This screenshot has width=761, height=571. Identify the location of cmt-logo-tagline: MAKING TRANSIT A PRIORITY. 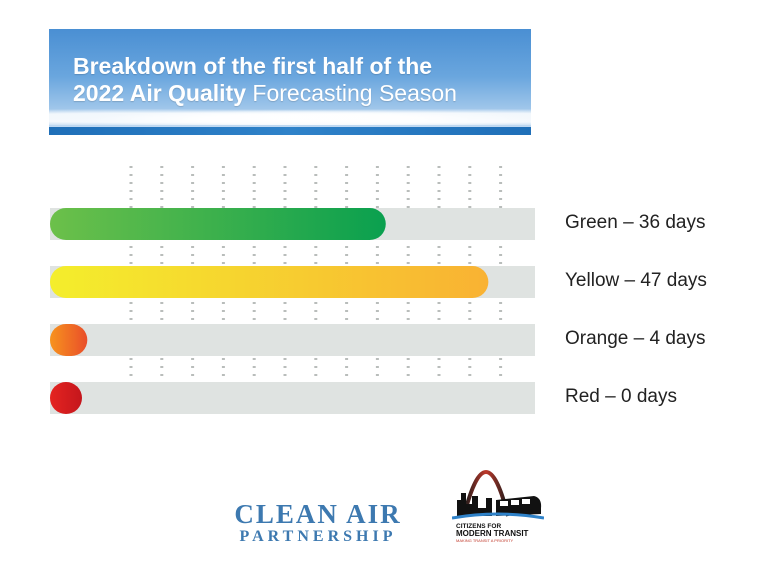
(485, 540).